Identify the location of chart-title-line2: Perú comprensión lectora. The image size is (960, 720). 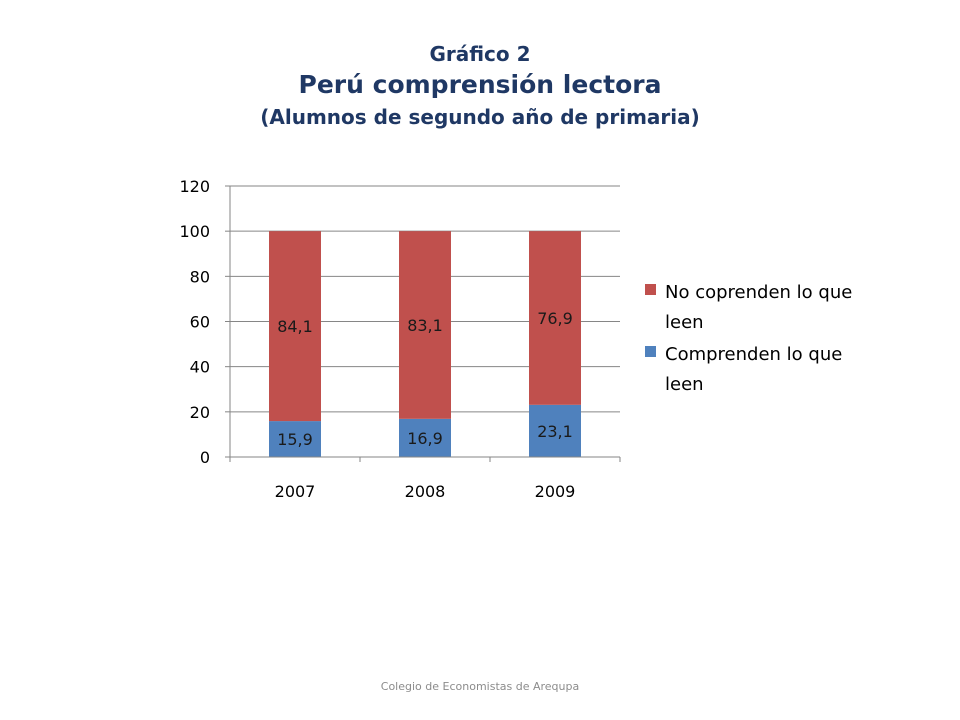
(480, 84).